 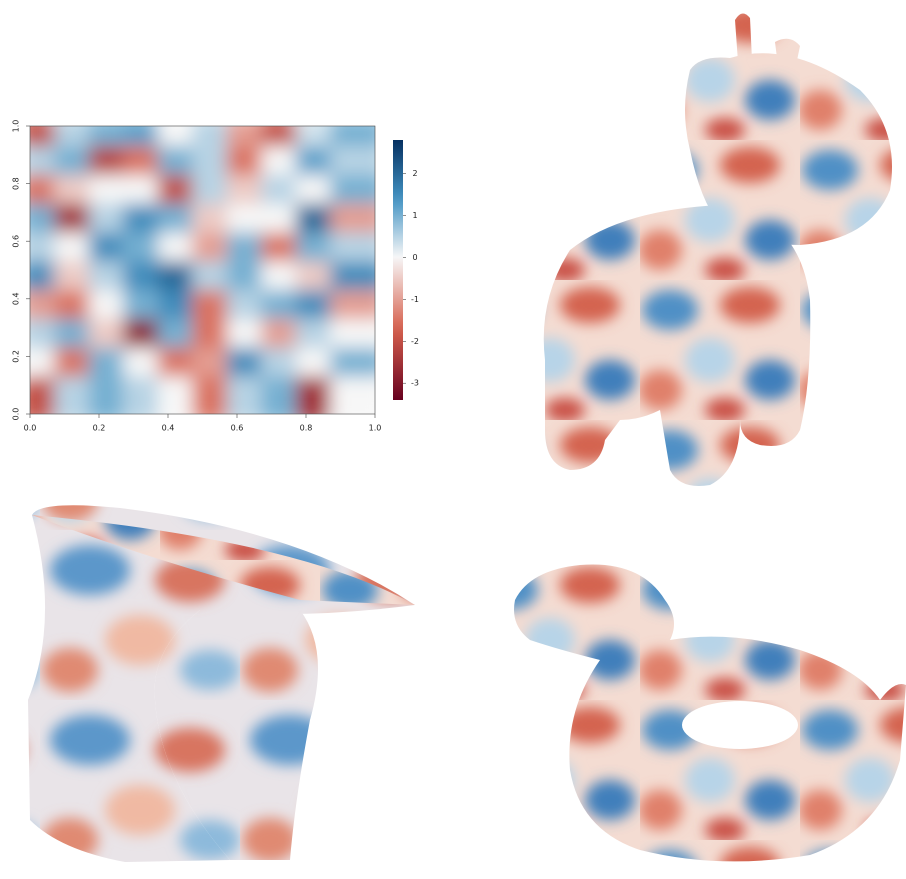 I want to click on x-tick-label: 0.8, so click(x=306, y=428).